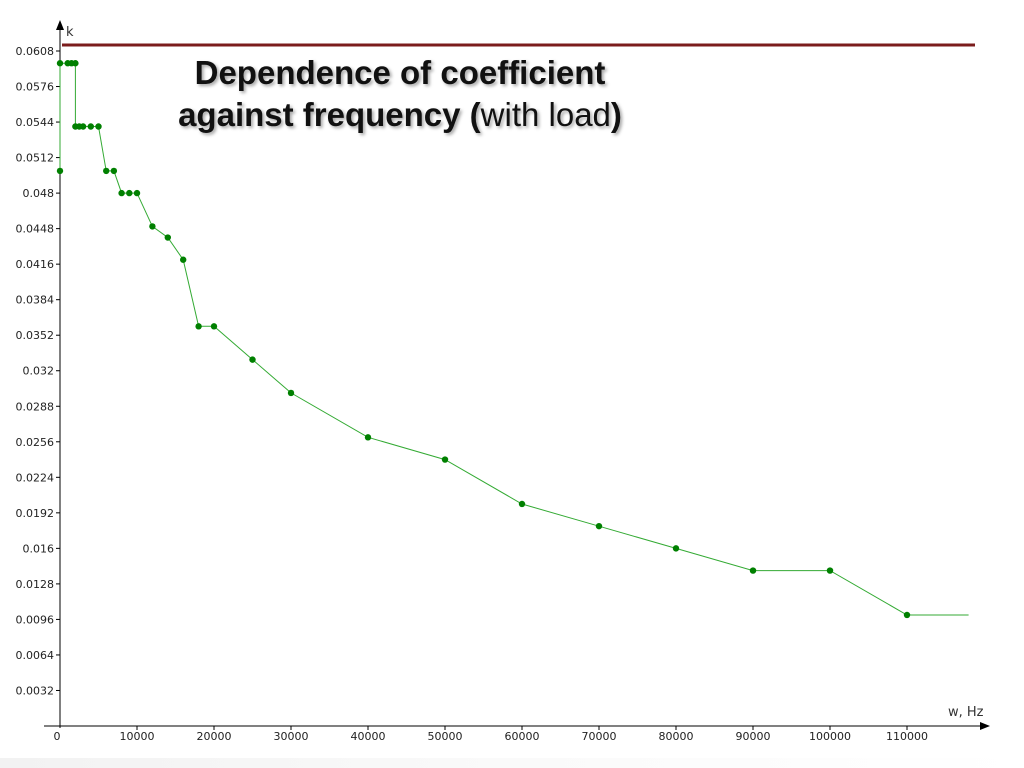  Describe the element at coordinates (445, 736) in the screenshot. I see `x-tick-label: 50000` at that location.